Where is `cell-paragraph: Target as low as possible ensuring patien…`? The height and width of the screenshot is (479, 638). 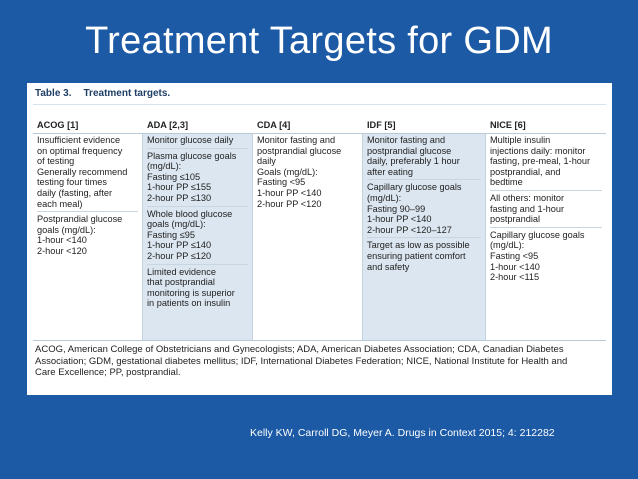 cell-paragraph: Target as low as possible ensuring patien… is located at coordinates (424, 257).